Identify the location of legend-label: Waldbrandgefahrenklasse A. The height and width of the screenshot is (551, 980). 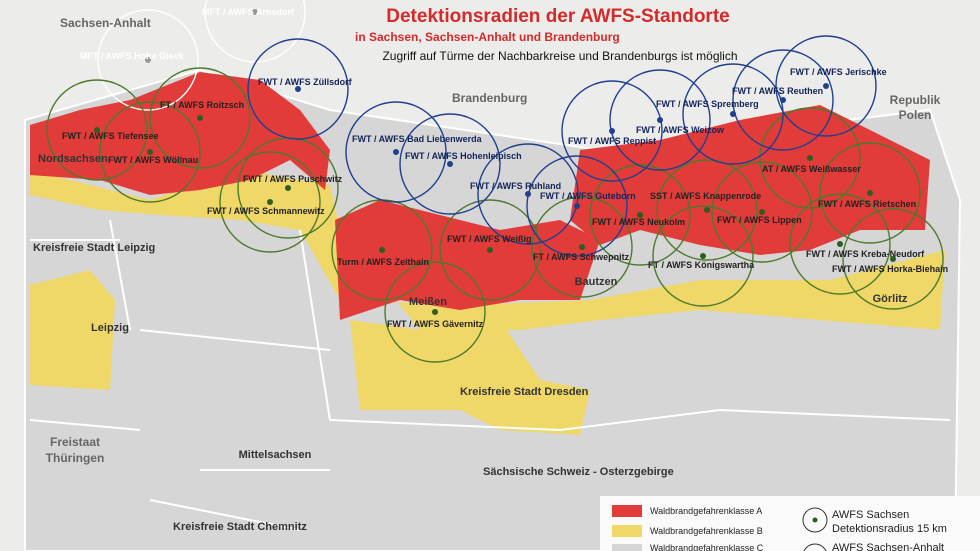
(706, 511).